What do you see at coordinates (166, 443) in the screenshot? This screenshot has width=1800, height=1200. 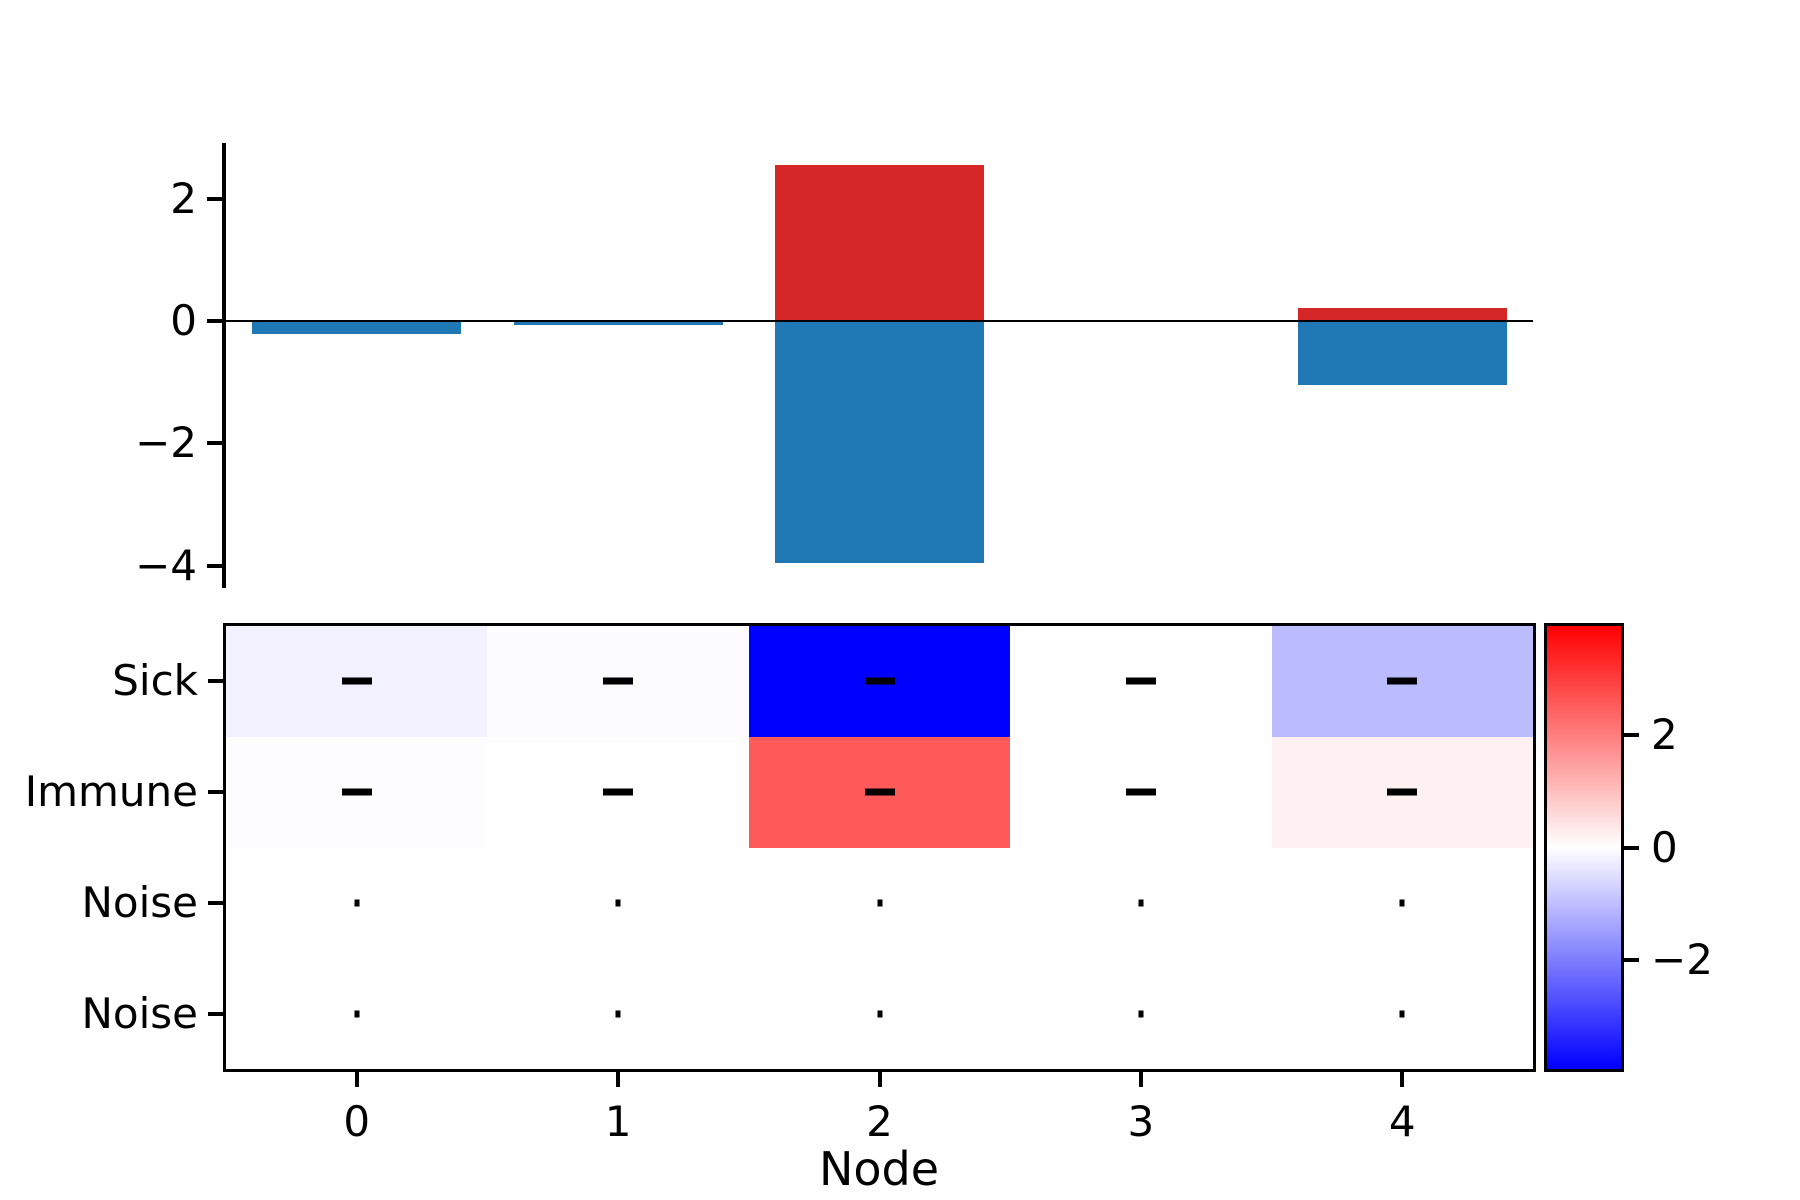 I see `bar-y-ticklabel: −2` at bounding box center [166, 443].